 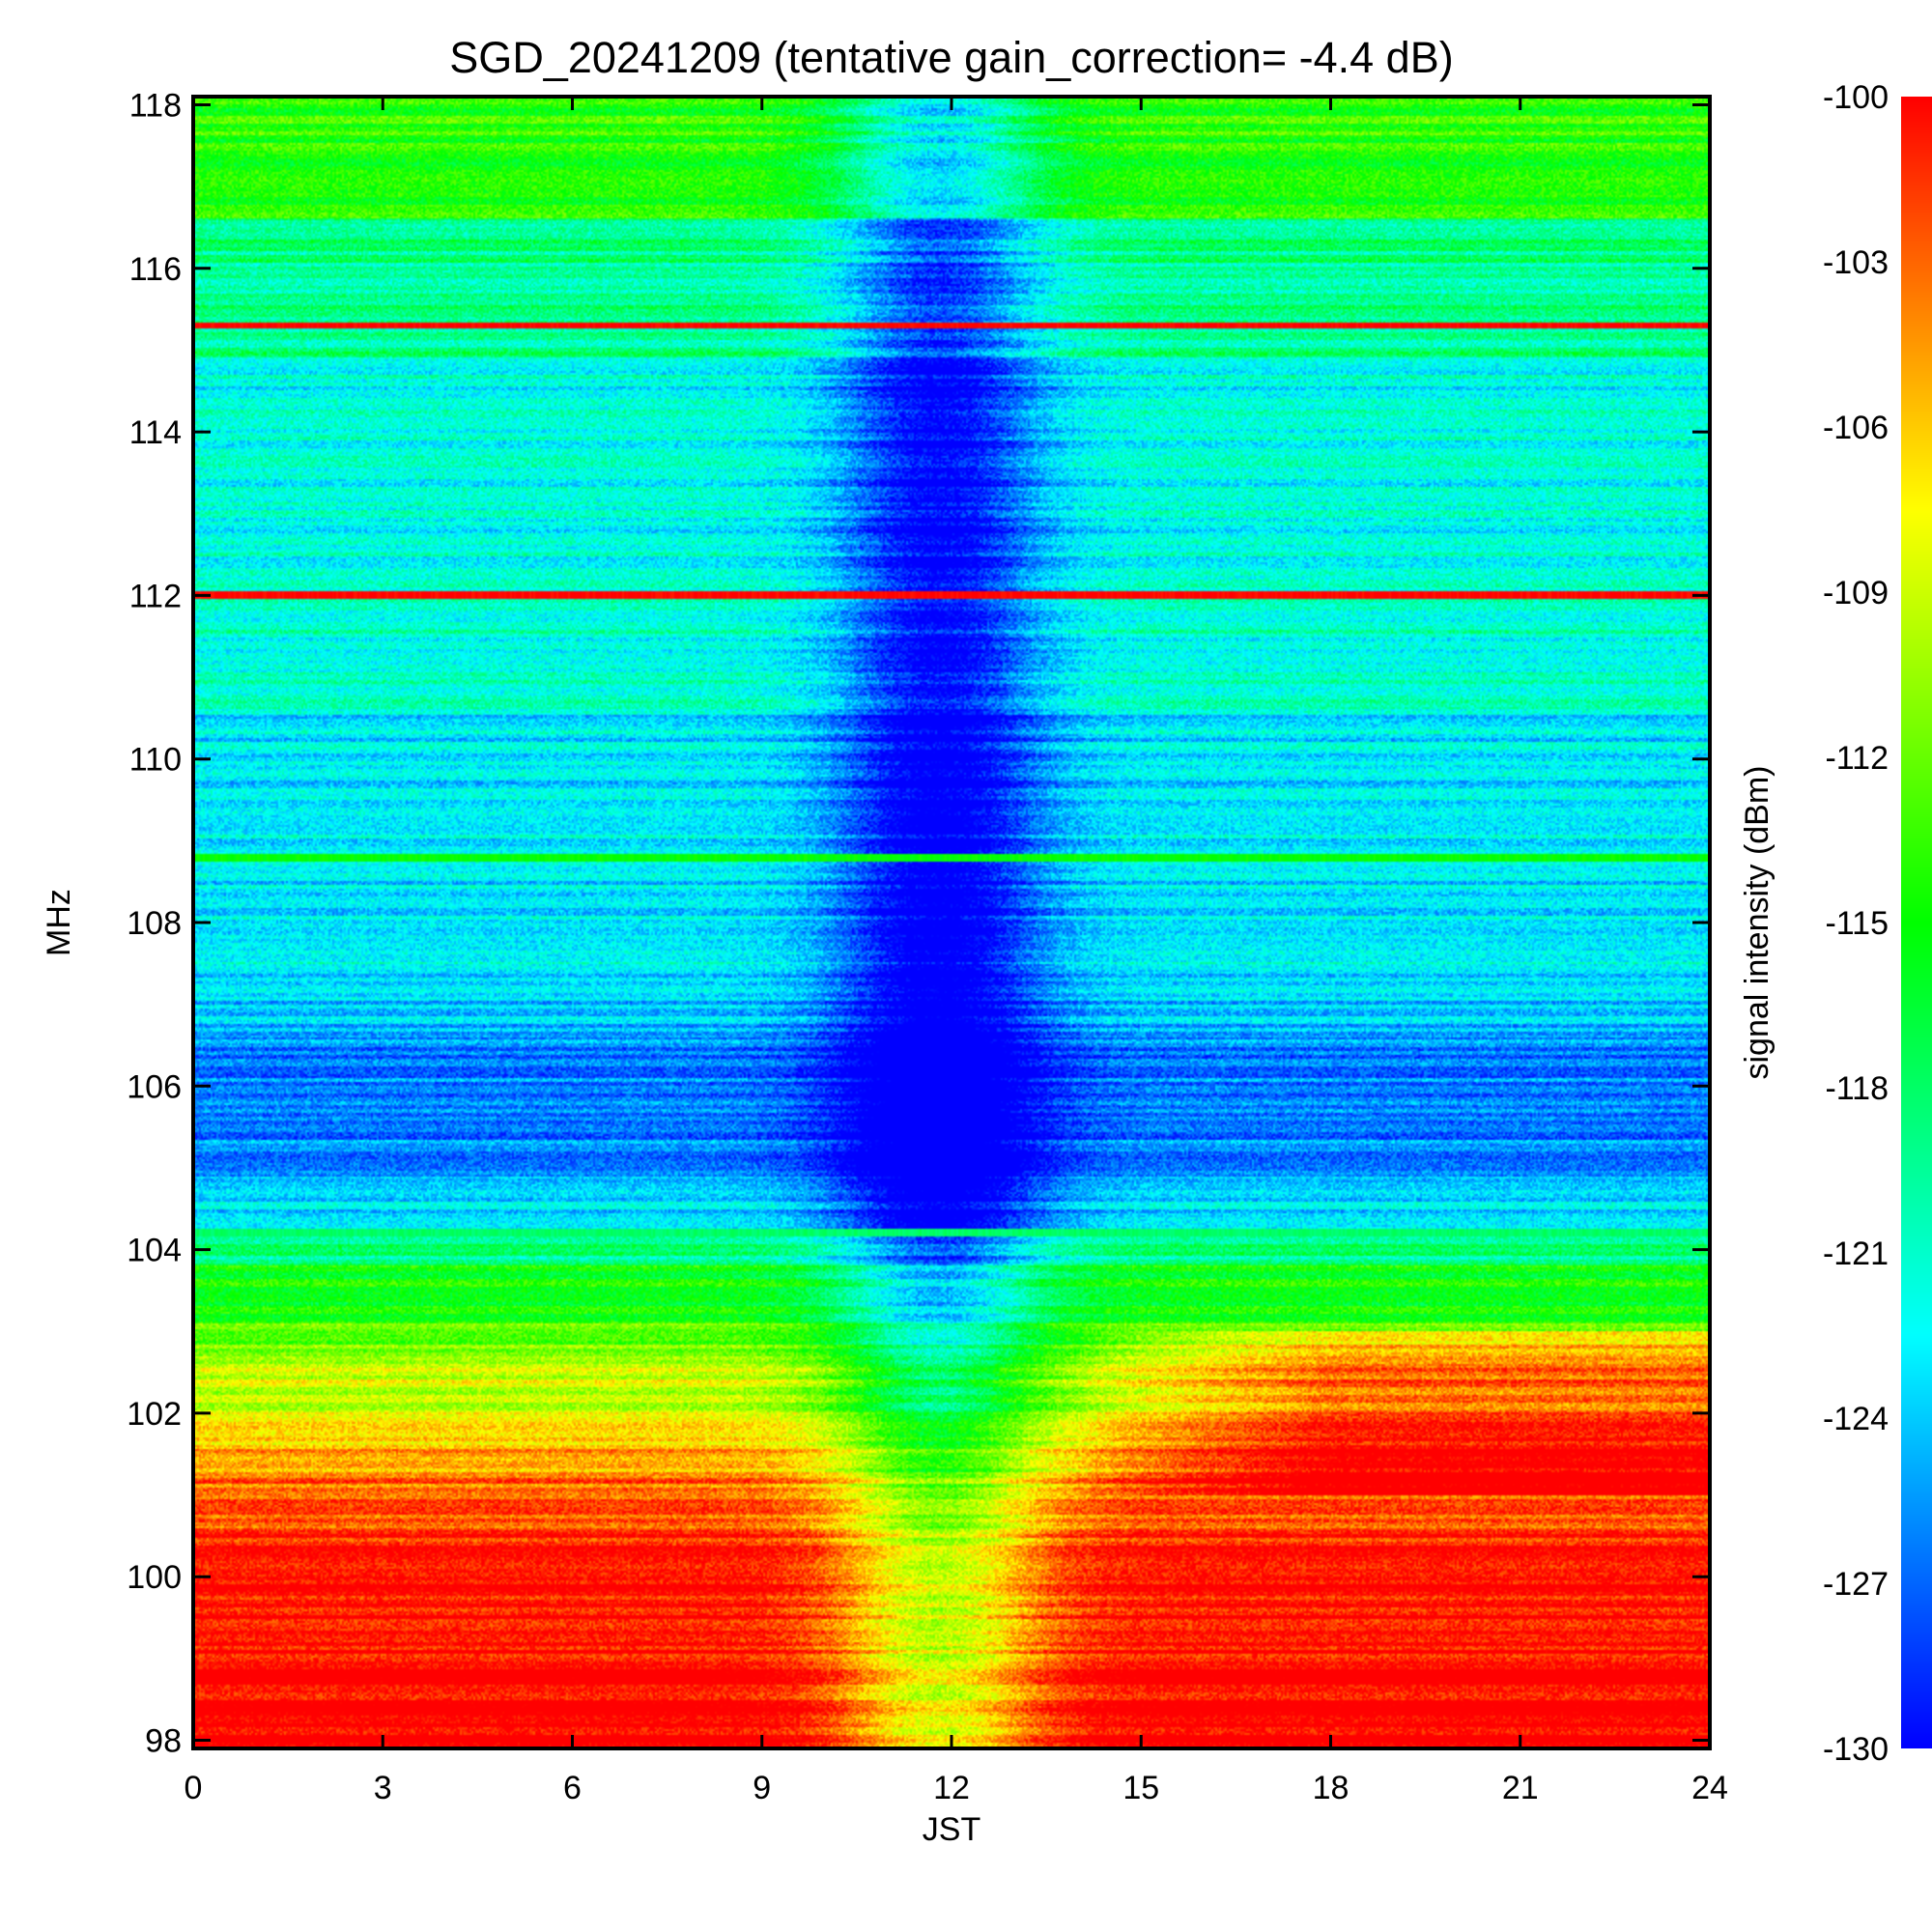 I want to click on x-tick-label: 24, so click(x=1709, y=1788).